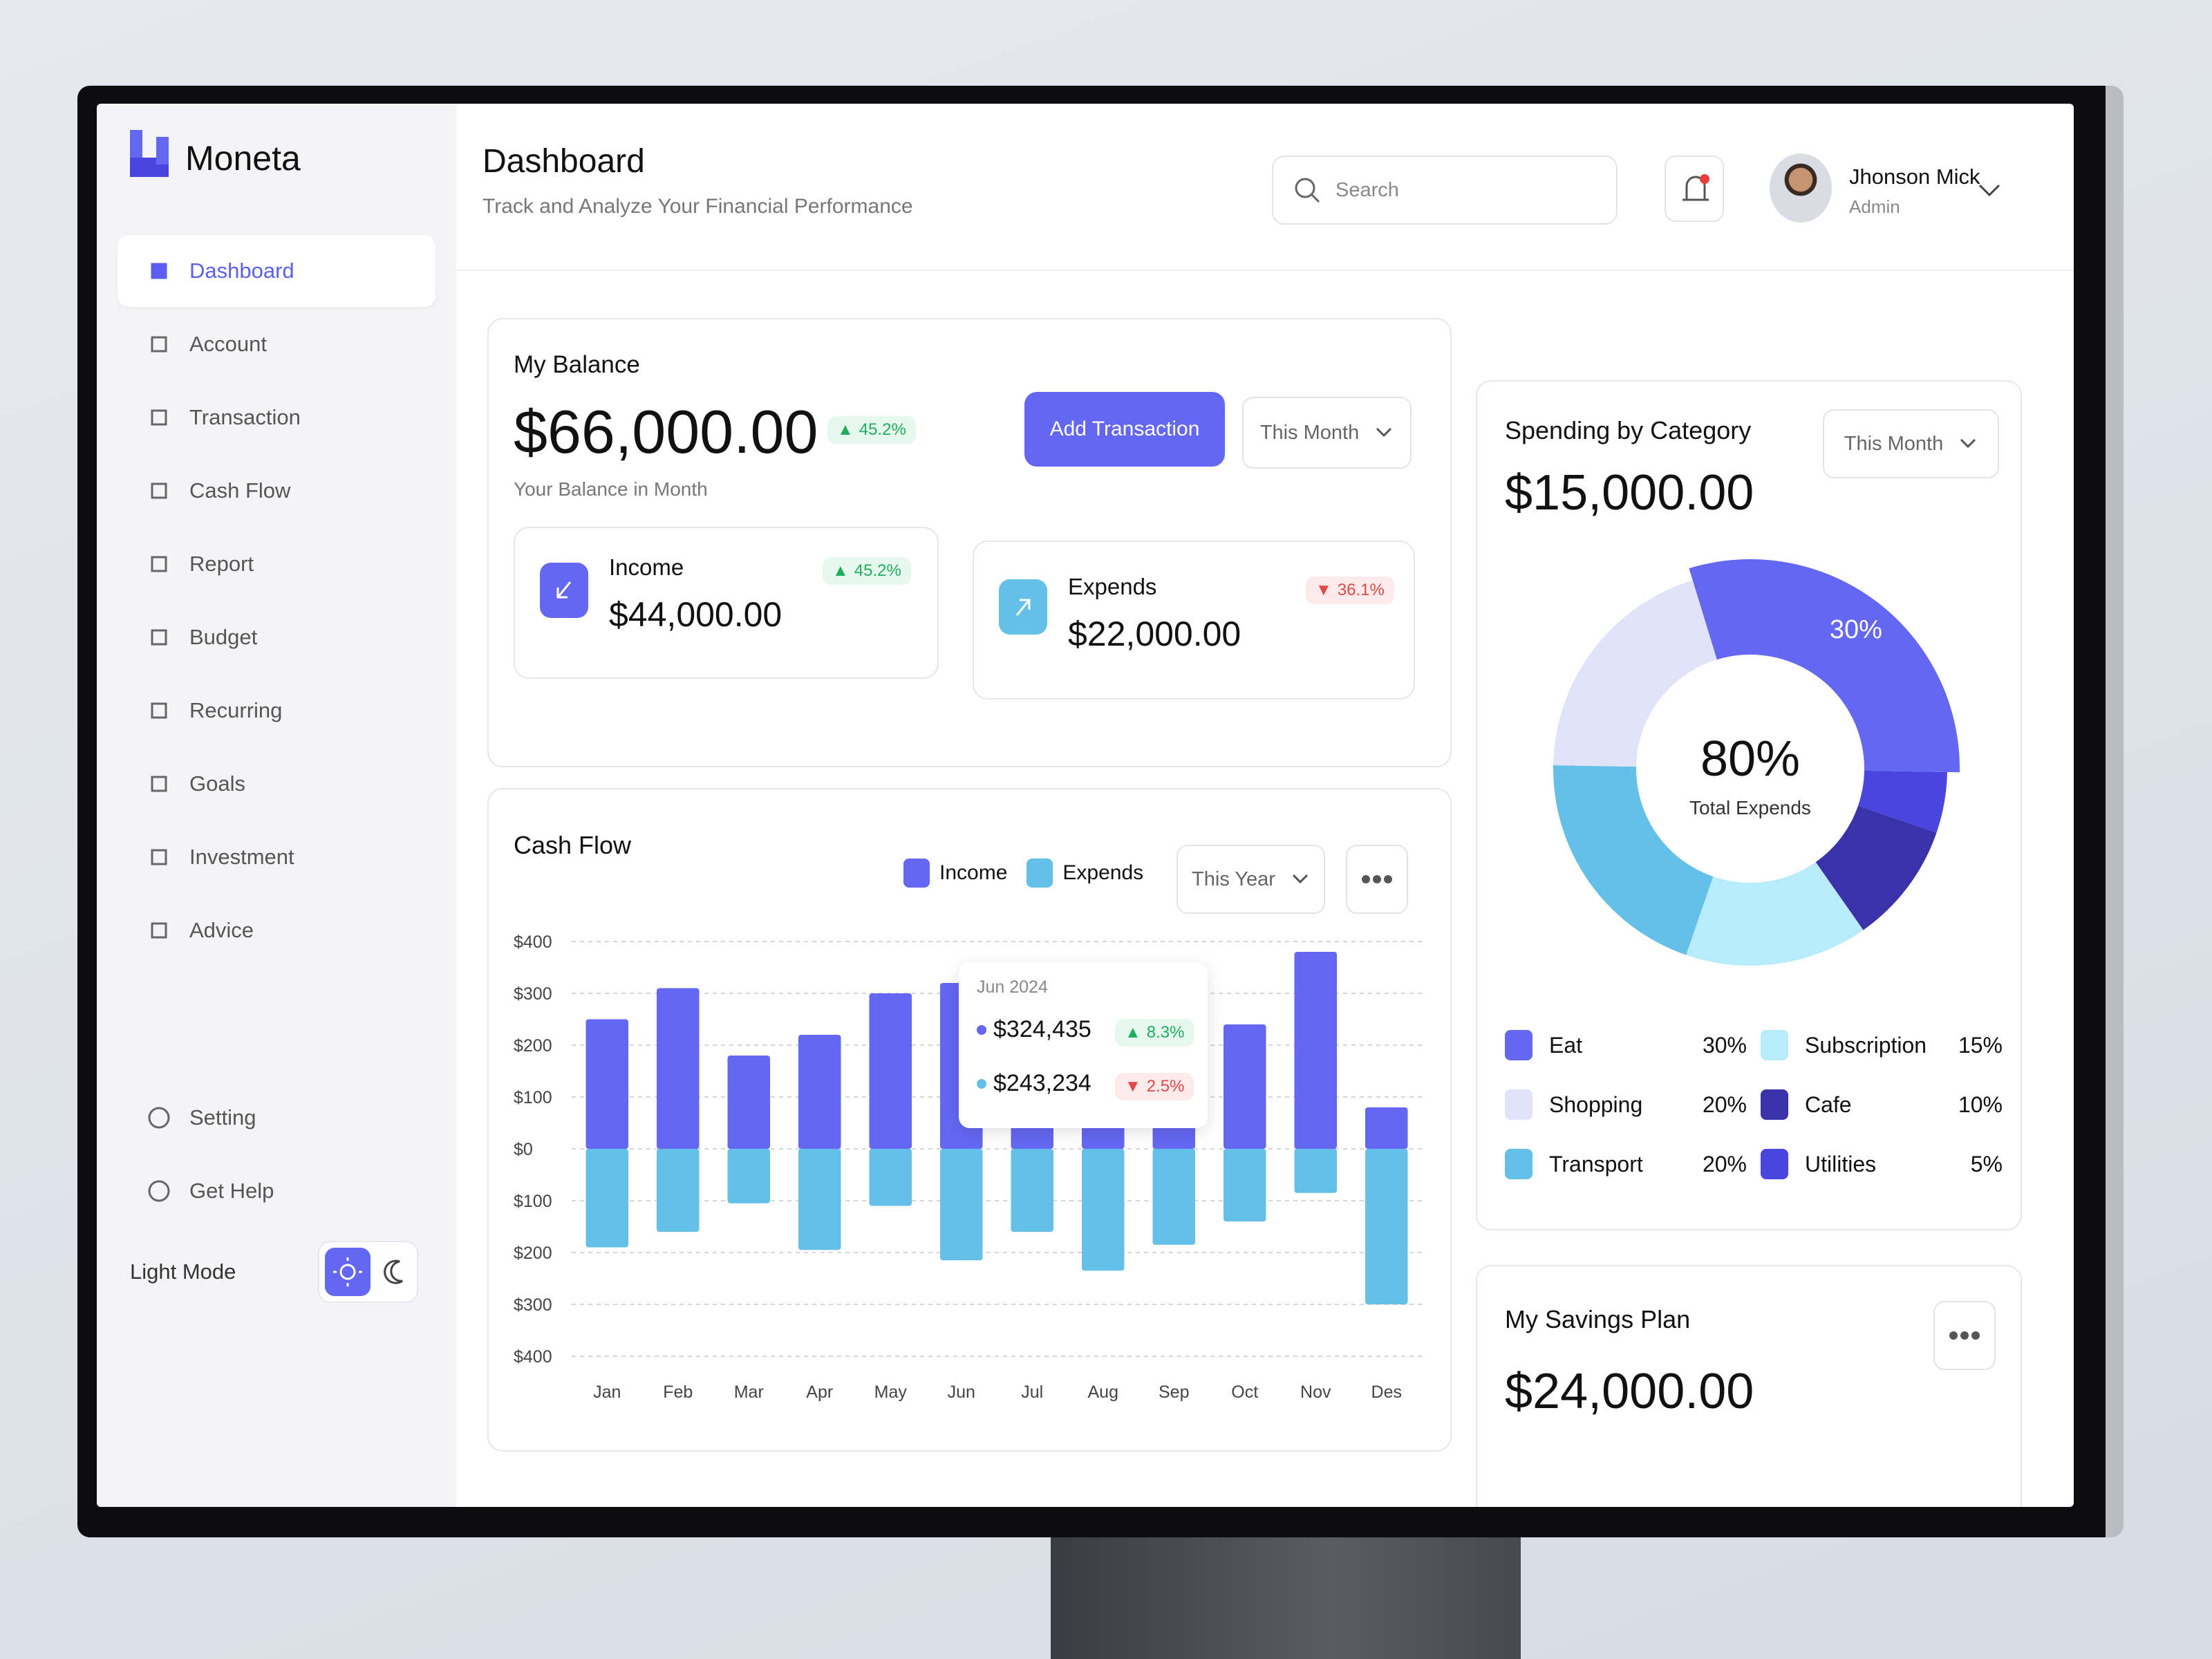  What do you see at coordinates (236, 710) in the screenshot?
I see `menu-label: Recurring` at bounding box center [236, 710].